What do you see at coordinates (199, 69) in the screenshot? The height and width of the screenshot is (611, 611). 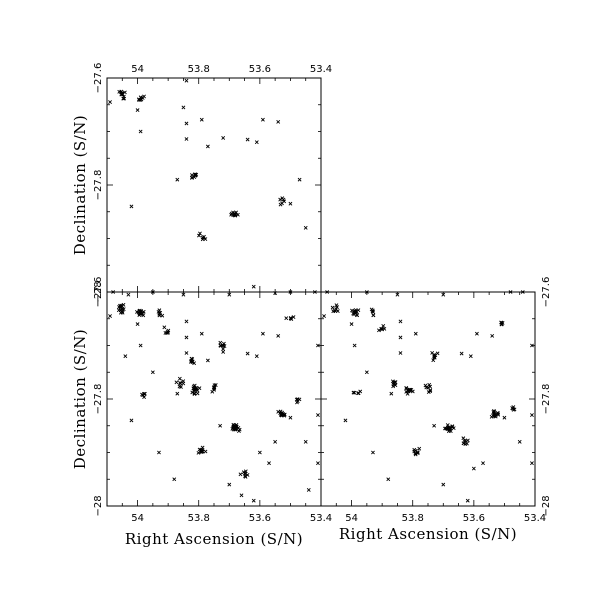 I see `x-tick-label: 53.8` at bounding box center [199, 69].